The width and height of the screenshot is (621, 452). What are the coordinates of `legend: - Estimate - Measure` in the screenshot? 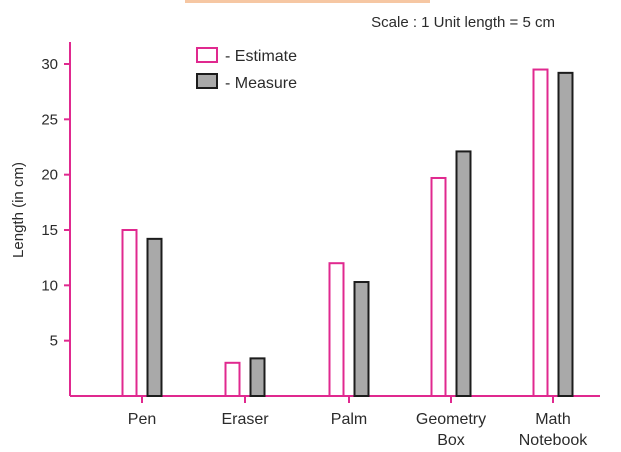 It's located at (246, 69).